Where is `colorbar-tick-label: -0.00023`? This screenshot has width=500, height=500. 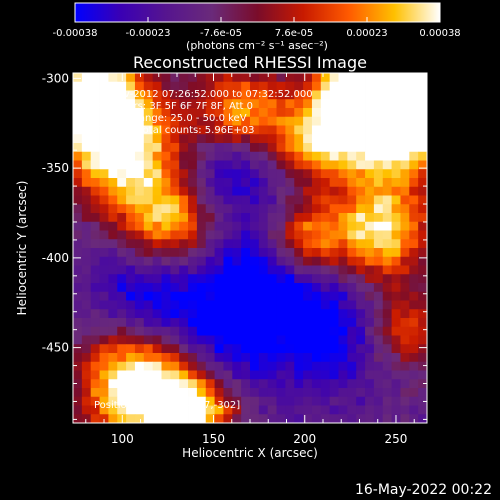
colorbar-tick-label: -0.00023 is located at coordinates (148, 33).